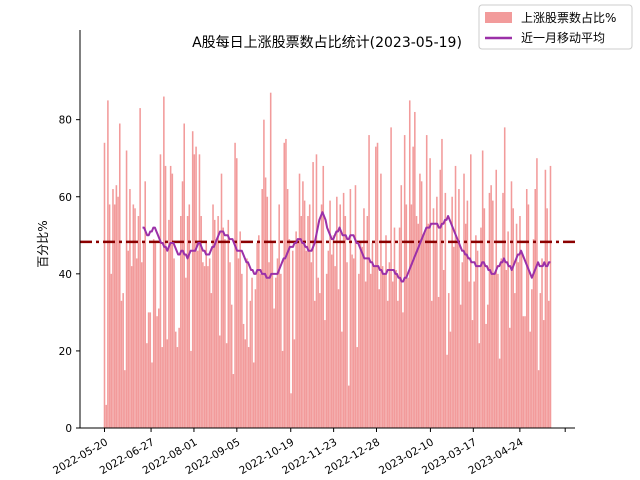 The image size is (640, 480). What do you see at coordinates (327, 43) in the screenshot?
I see `chart-title: A股每日上涨股票数占比统计(2023-05-19)` at bounding box center [327, 43].